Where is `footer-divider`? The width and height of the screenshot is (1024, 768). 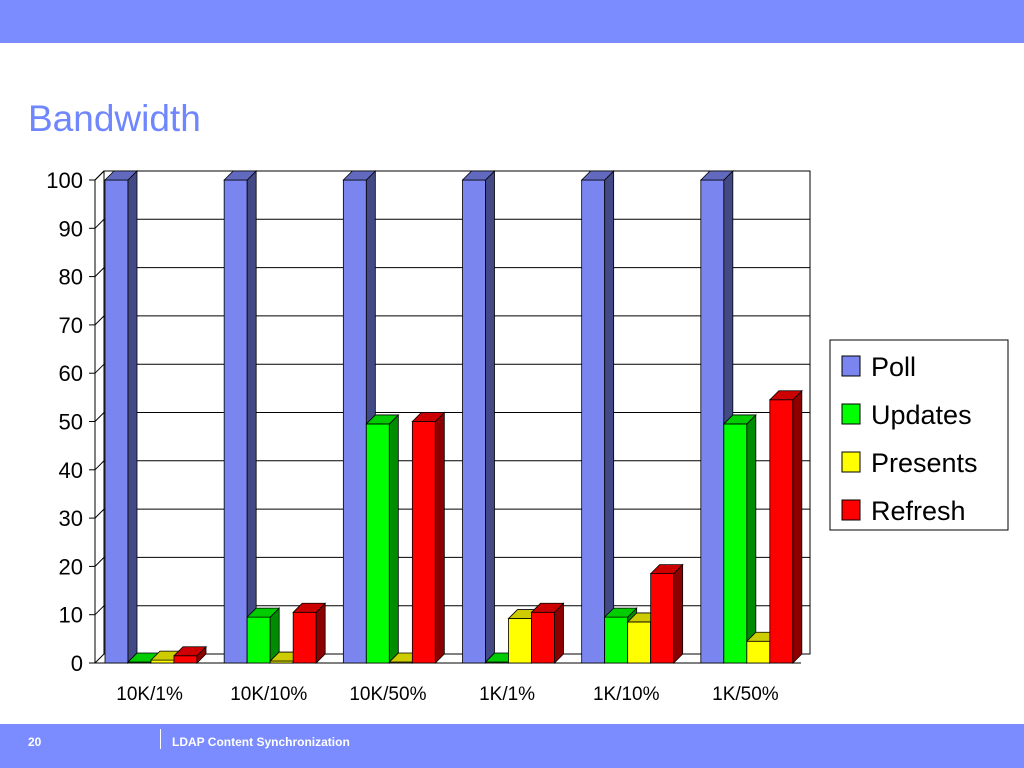
footer-divider is located at coordinates (160, 739).